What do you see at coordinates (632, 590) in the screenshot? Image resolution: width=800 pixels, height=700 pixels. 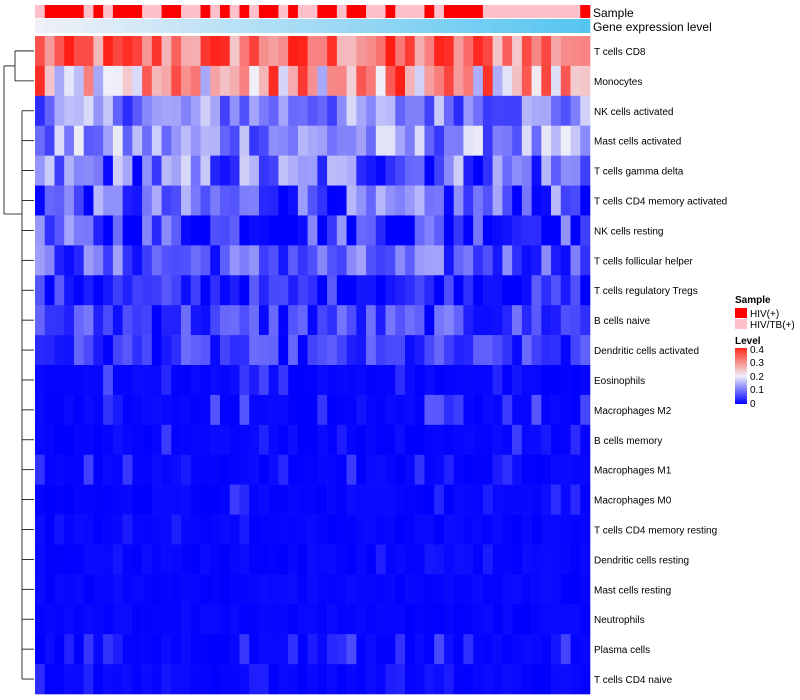 I see `row-label: Mast cells resting` at bounding box center [632, 590].